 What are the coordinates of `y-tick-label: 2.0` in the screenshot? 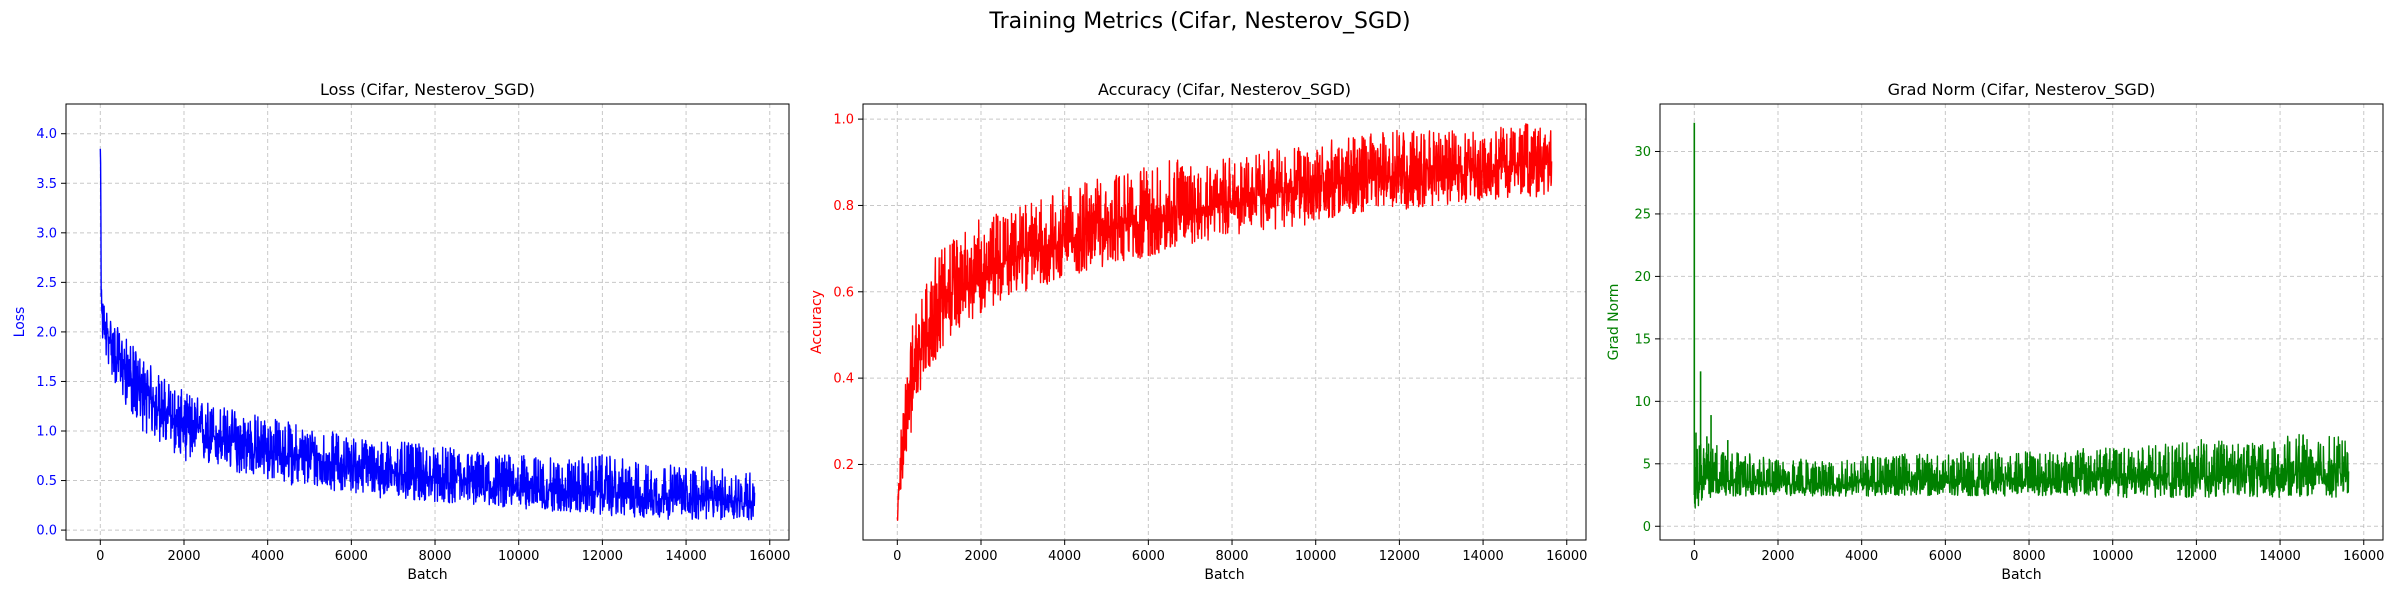 It's located at (46, 332).